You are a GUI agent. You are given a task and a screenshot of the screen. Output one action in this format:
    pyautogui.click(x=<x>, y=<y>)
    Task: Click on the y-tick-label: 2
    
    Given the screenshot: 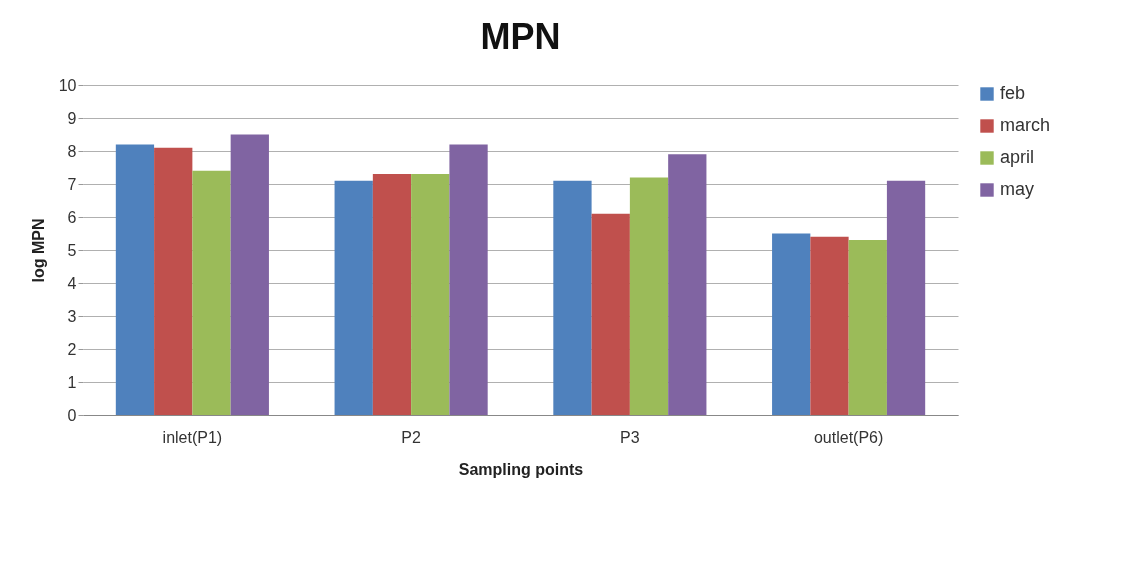 What is the action you would take?
    pyautogui.click(x=72, y=349)
    